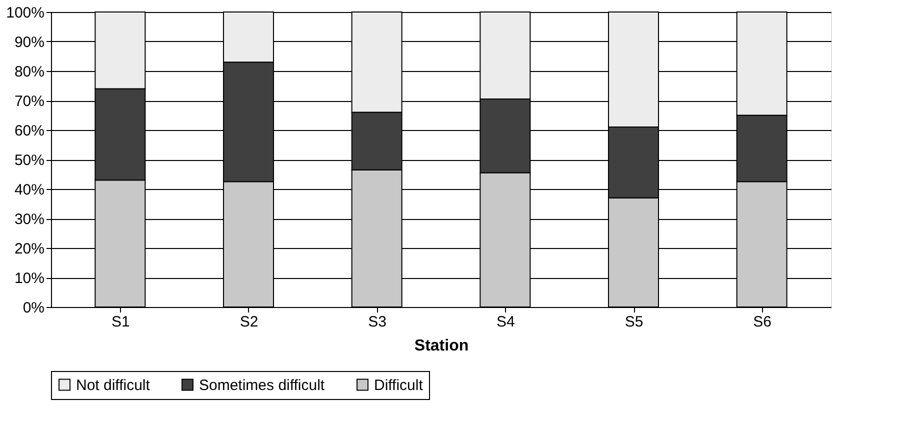  What do you see at coordinates (399, 385) in the screenshot?
I see `legend-label: Difficult` at bounding box center [399, 385].